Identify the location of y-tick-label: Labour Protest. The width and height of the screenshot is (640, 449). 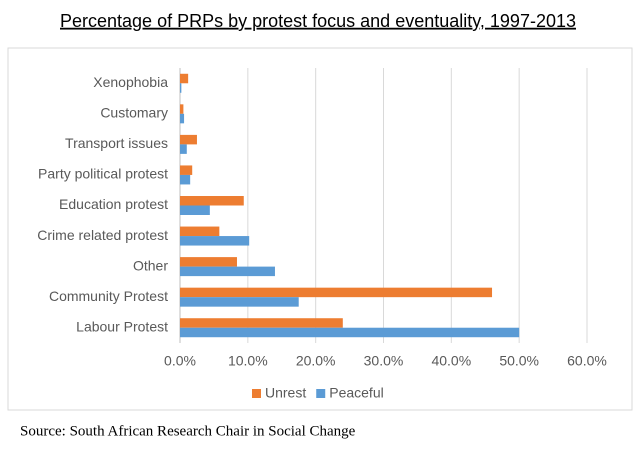
(122, 326).